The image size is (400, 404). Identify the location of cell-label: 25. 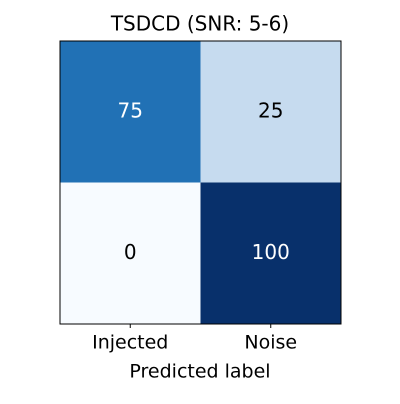
(270, 110).